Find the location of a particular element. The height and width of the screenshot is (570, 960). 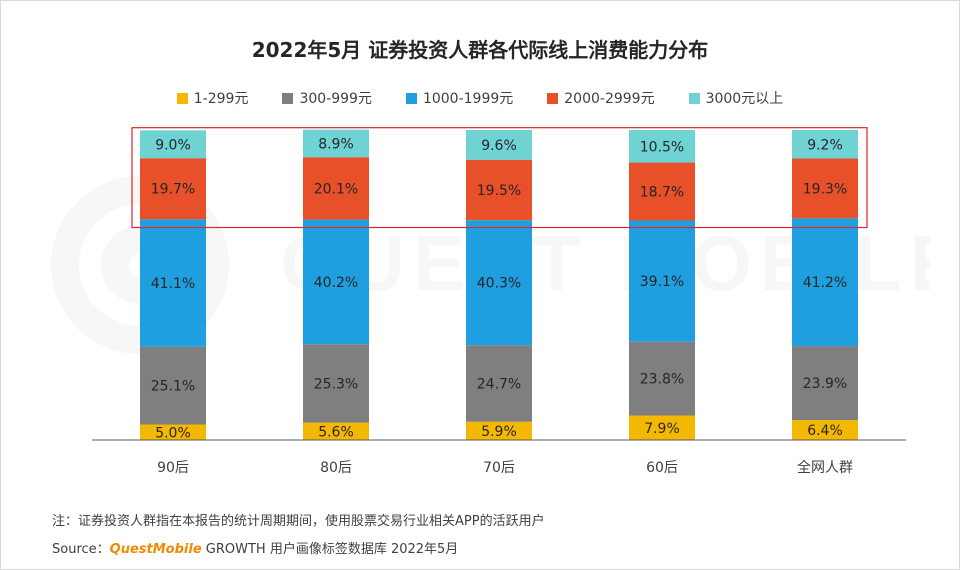

data-label: 19.5% is located at coordinates (499, 191).